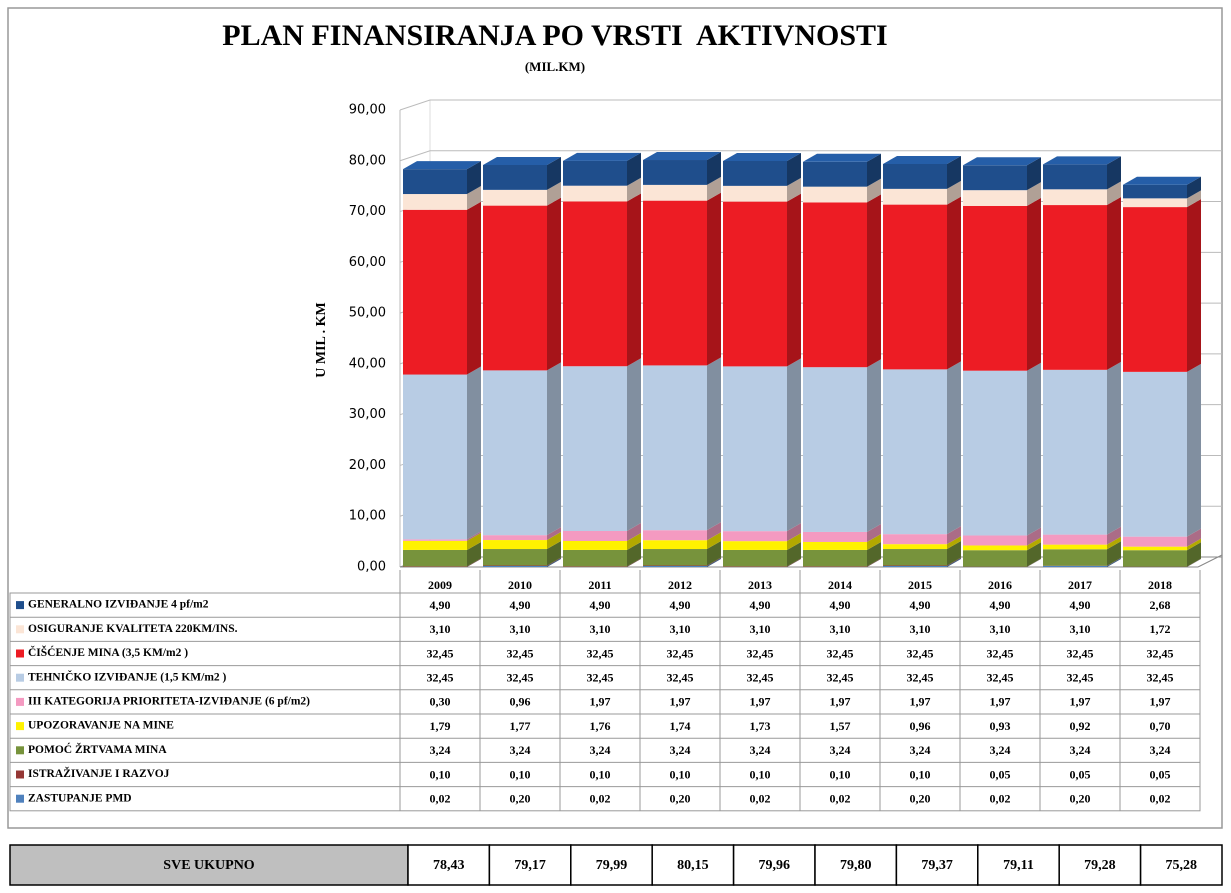 This screenshot has width=1231, height=893. What do you see at coordinates (1160, 726) in the screenshot?
I see `data-label: 0,70` at bounding box center [1160, 726].